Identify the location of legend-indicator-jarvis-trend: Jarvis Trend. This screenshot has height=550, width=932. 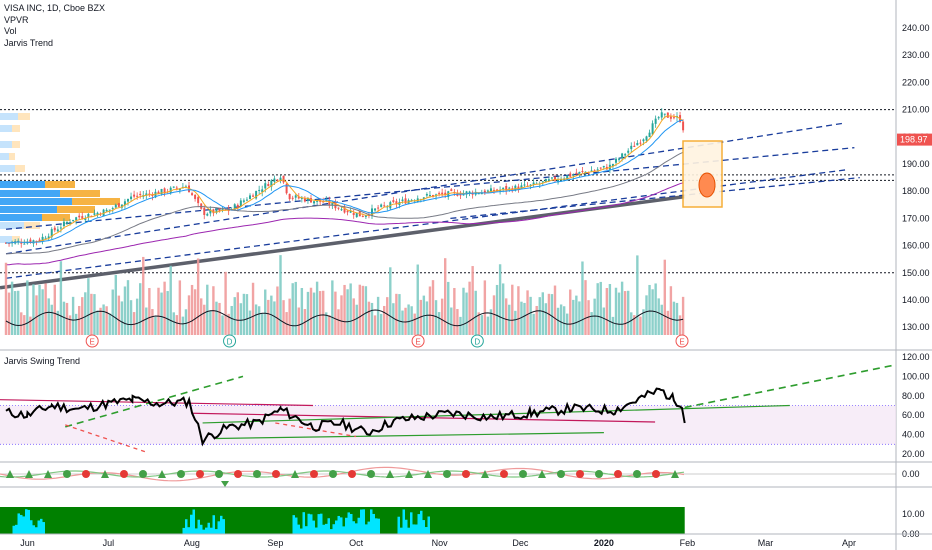
(29, 42).